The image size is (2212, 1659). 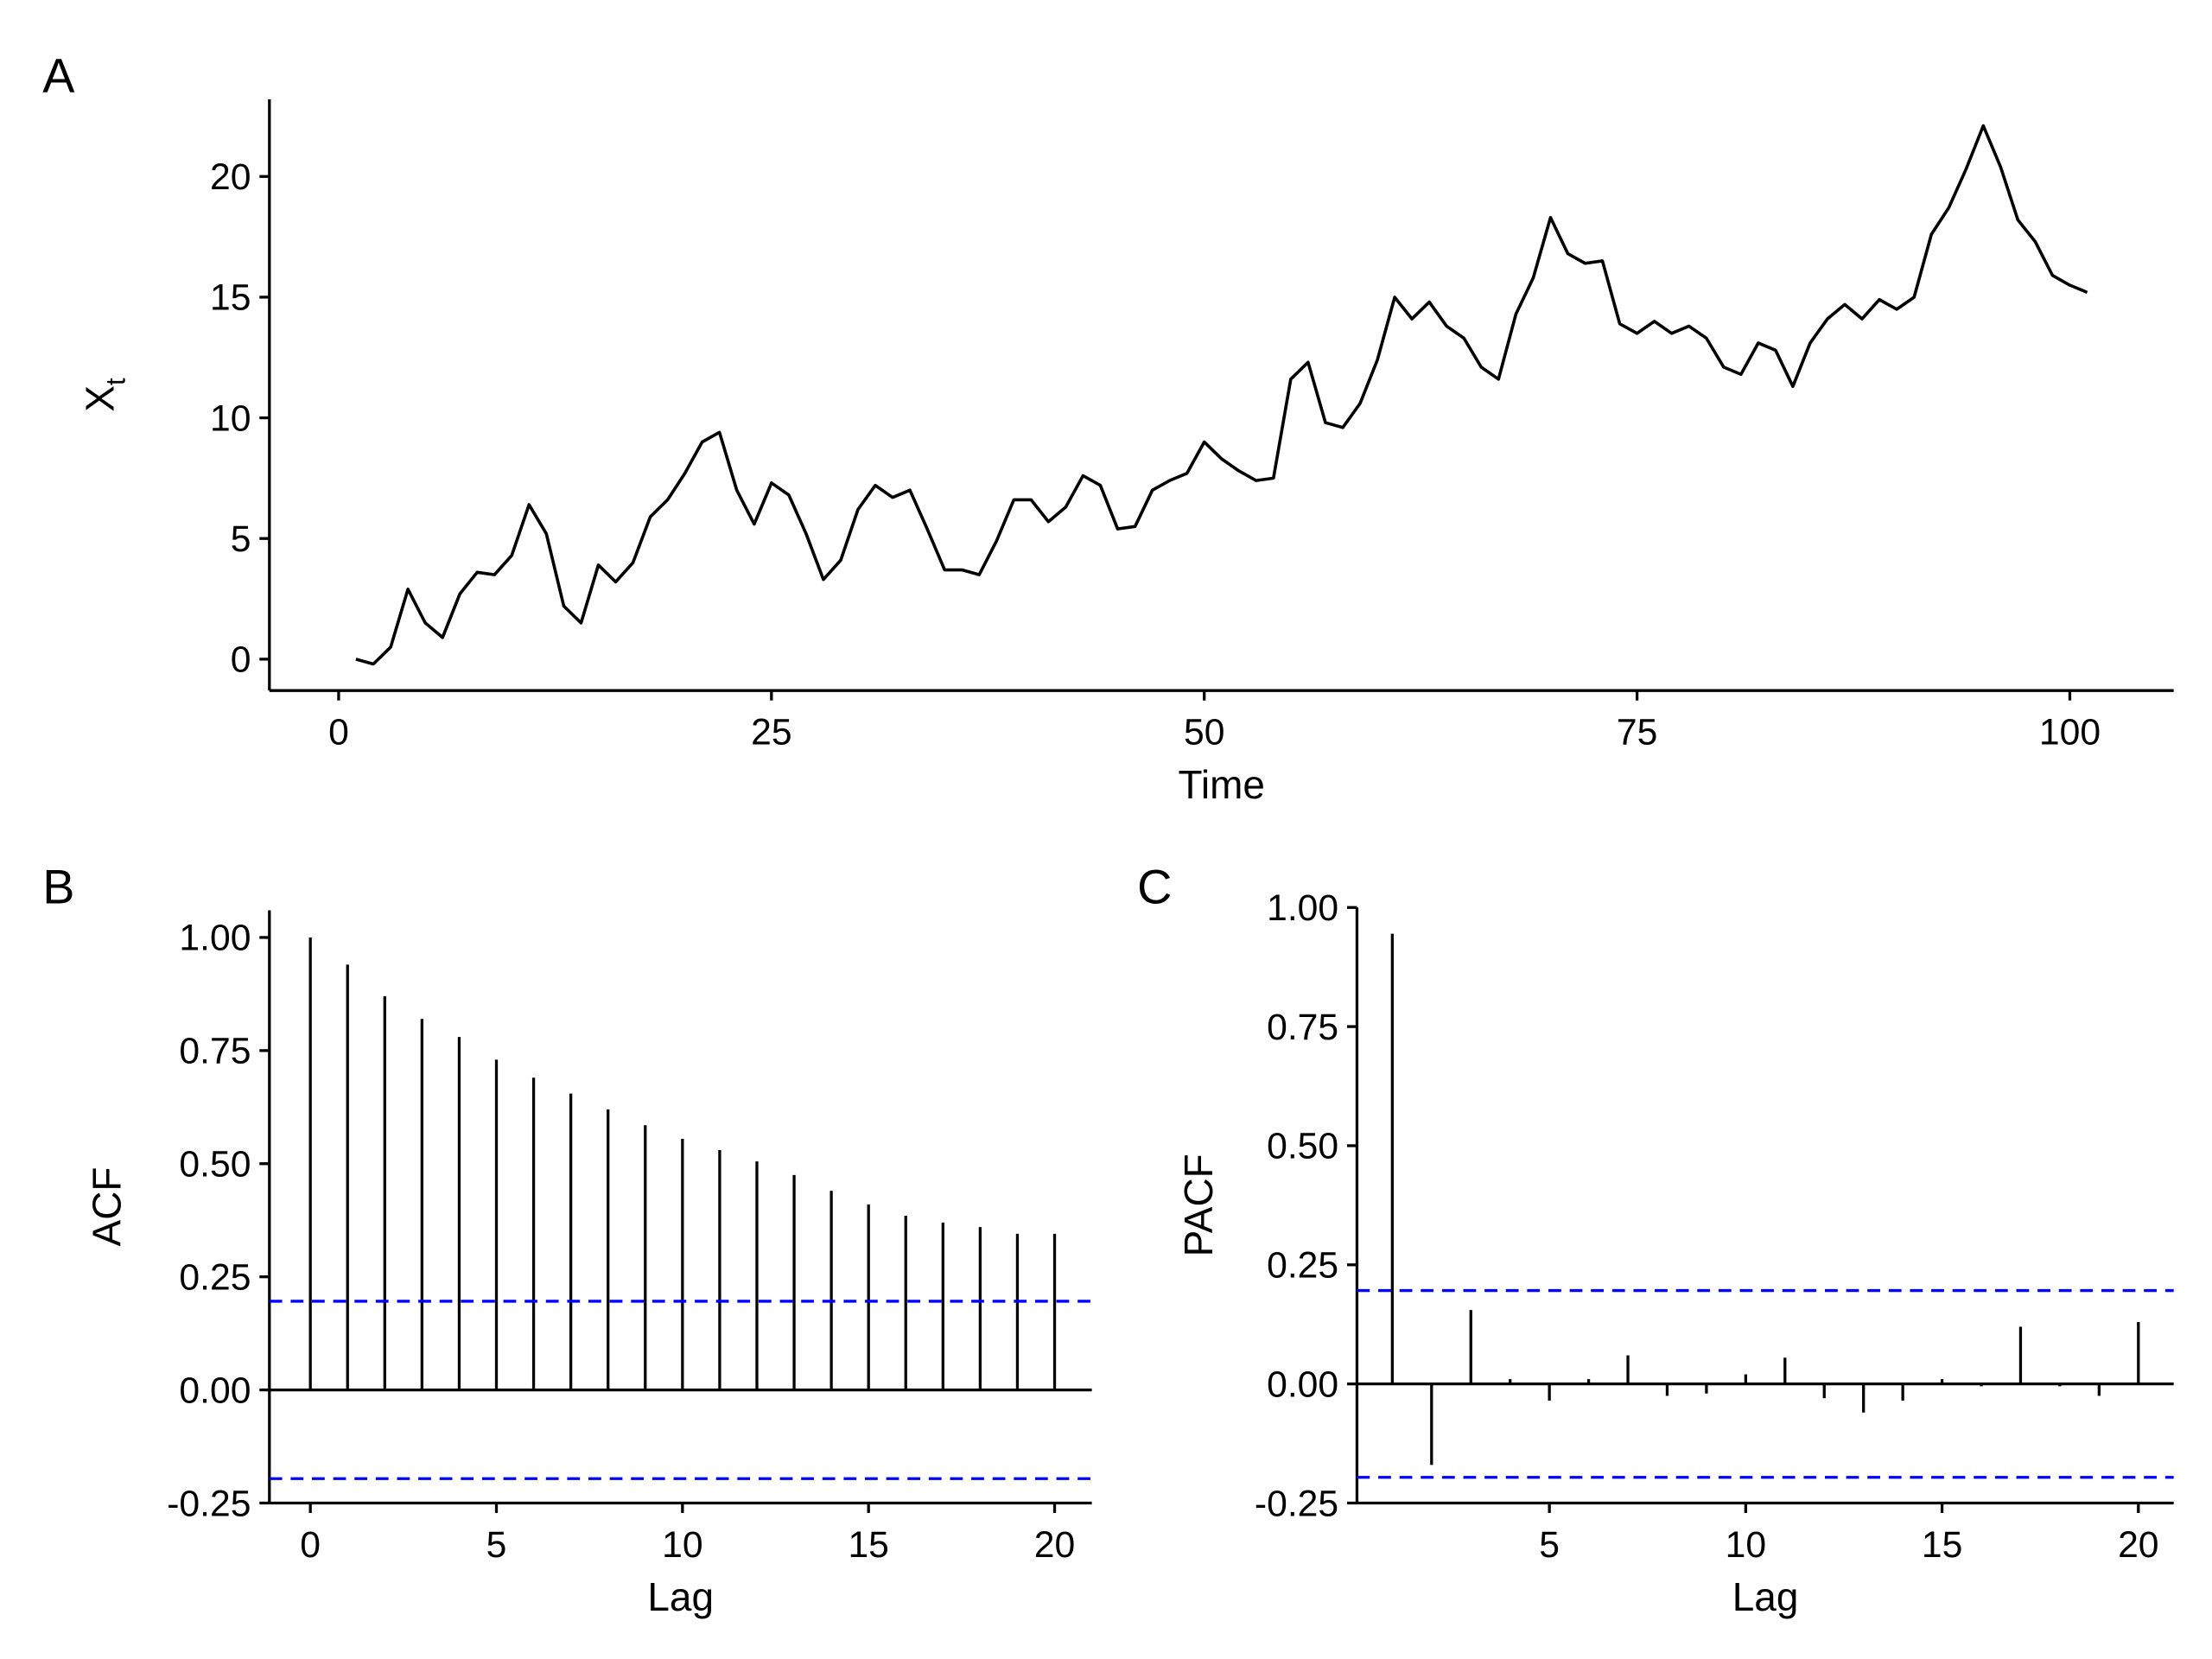 I want to click on y-axis-title: PACF, so click(x=1198, y=1205).